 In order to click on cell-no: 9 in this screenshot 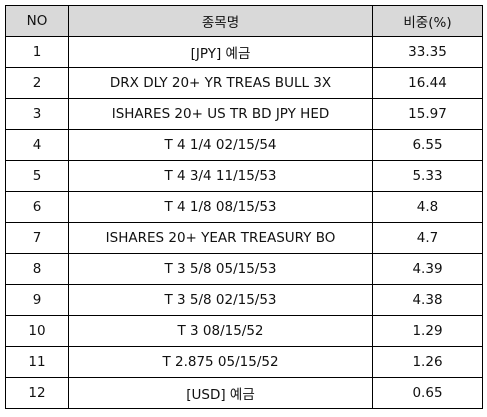, I will do `click(37, 300)`.